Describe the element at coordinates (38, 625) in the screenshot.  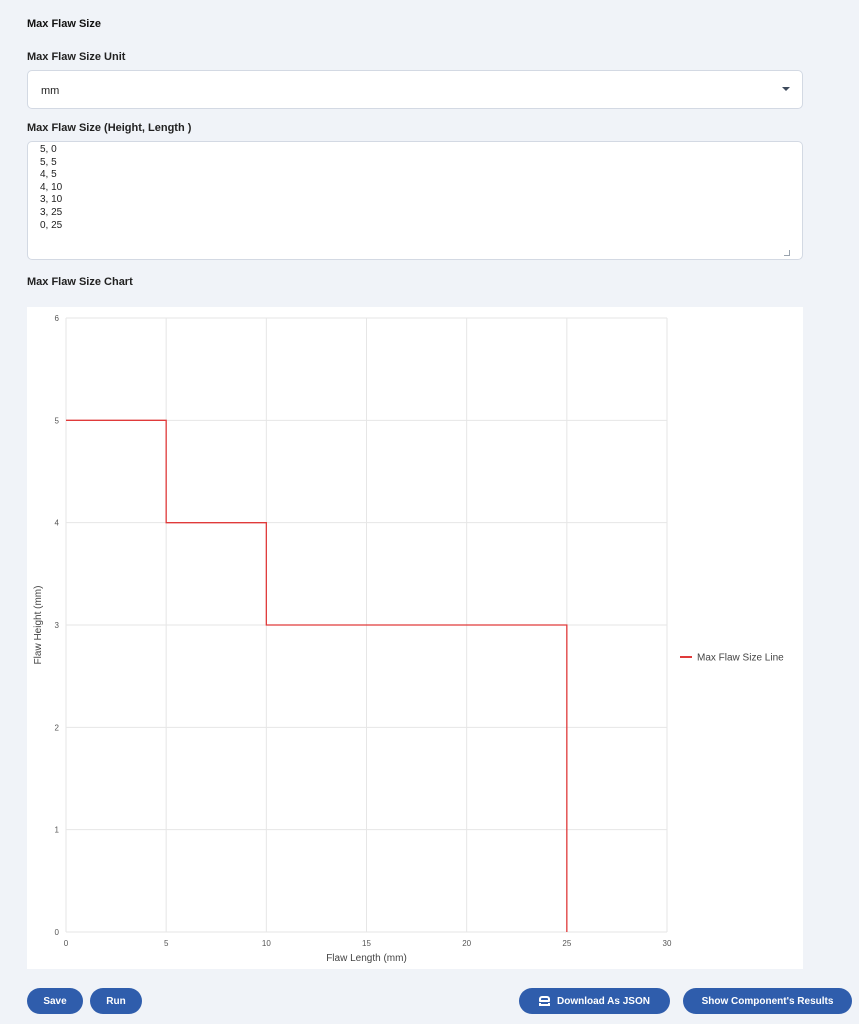
I see `y-axis-label: Flaw Height (mm)` at that location.